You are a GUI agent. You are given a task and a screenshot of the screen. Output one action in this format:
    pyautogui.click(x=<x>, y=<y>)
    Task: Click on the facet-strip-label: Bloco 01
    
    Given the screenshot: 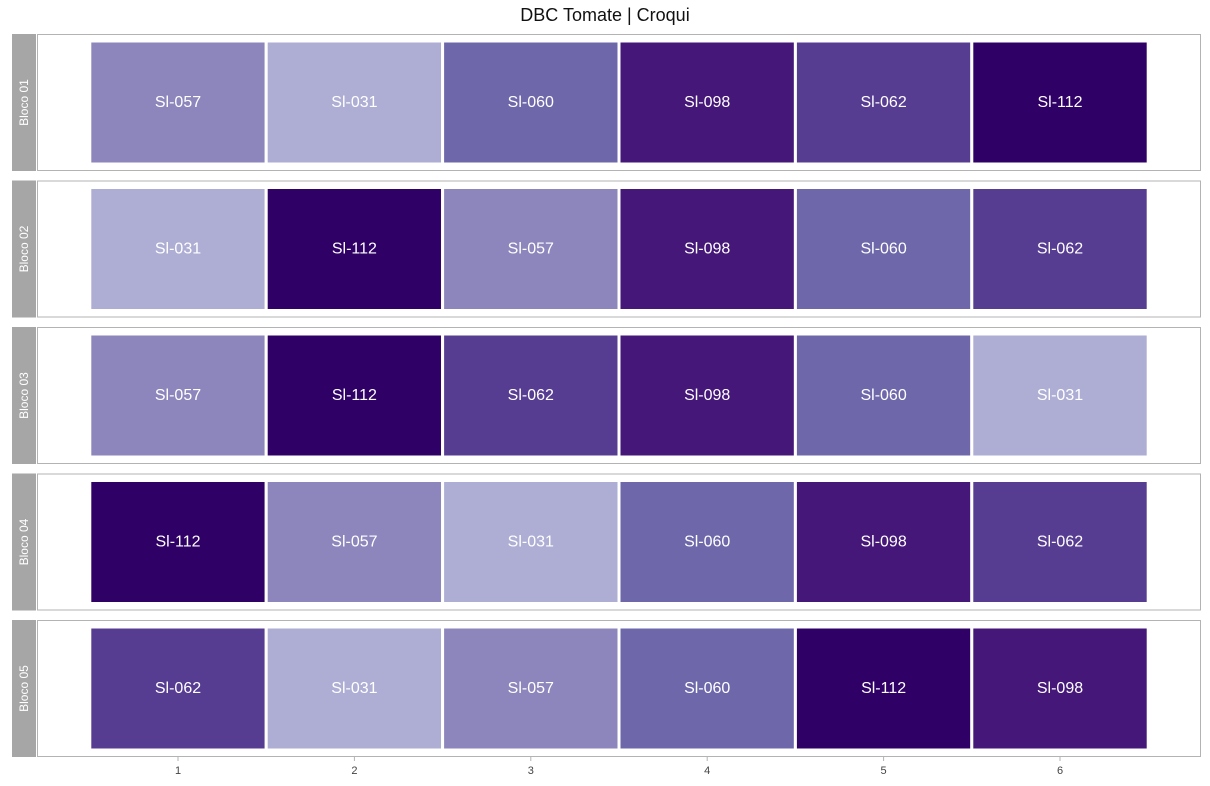 What is the action you would take?
    pyautogui.click(x=24, y=102)
    